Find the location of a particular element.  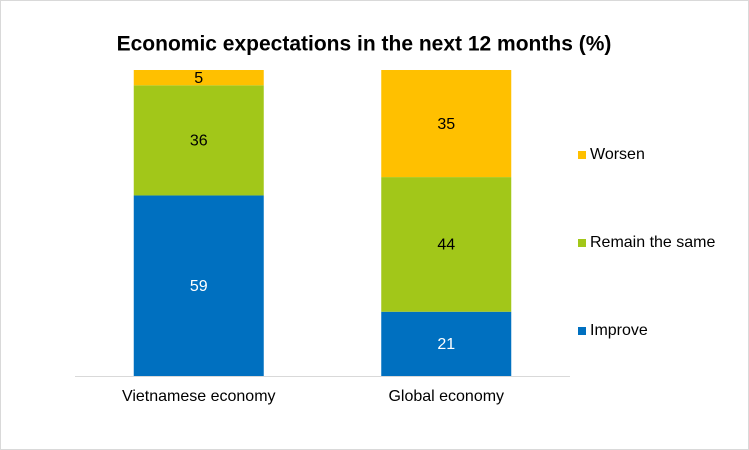

legend-label: Remain the same is located at coordinates (652, 242).